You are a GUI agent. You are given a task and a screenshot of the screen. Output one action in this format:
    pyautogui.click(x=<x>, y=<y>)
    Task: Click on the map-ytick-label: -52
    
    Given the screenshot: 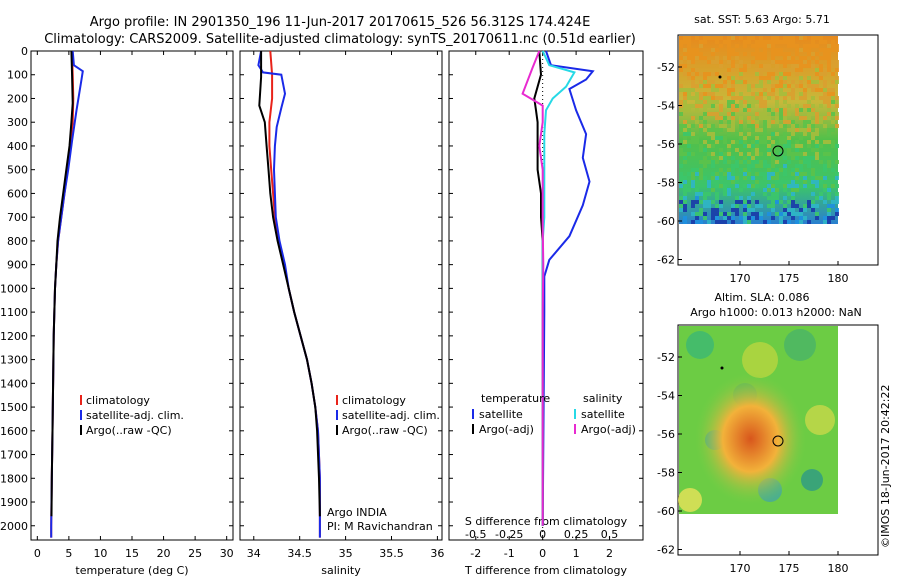 What is the action you would take?
    pyautogui.click(x=666, y=67)
    